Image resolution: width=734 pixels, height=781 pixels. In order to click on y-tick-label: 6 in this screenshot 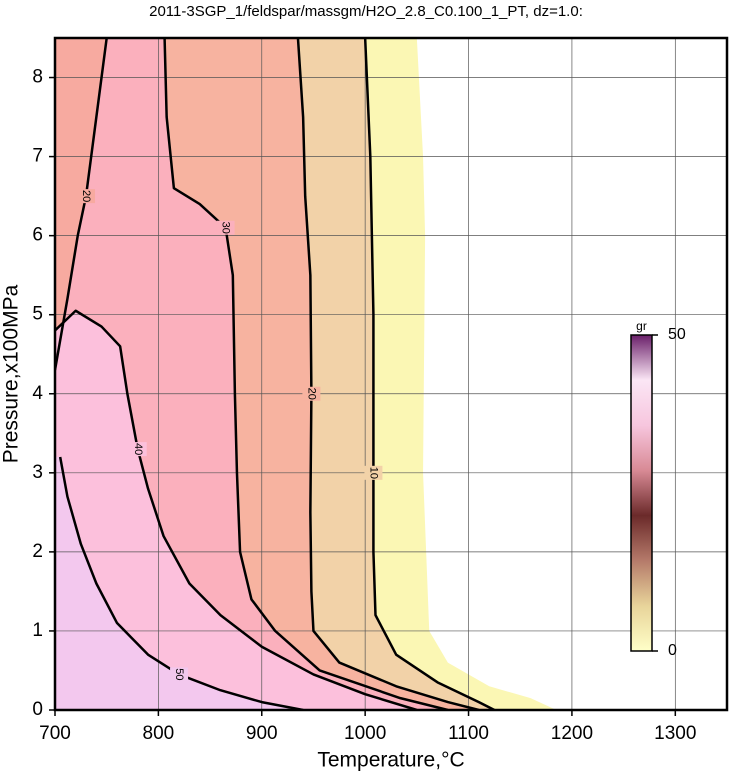, I will do `click(37, 235)`.